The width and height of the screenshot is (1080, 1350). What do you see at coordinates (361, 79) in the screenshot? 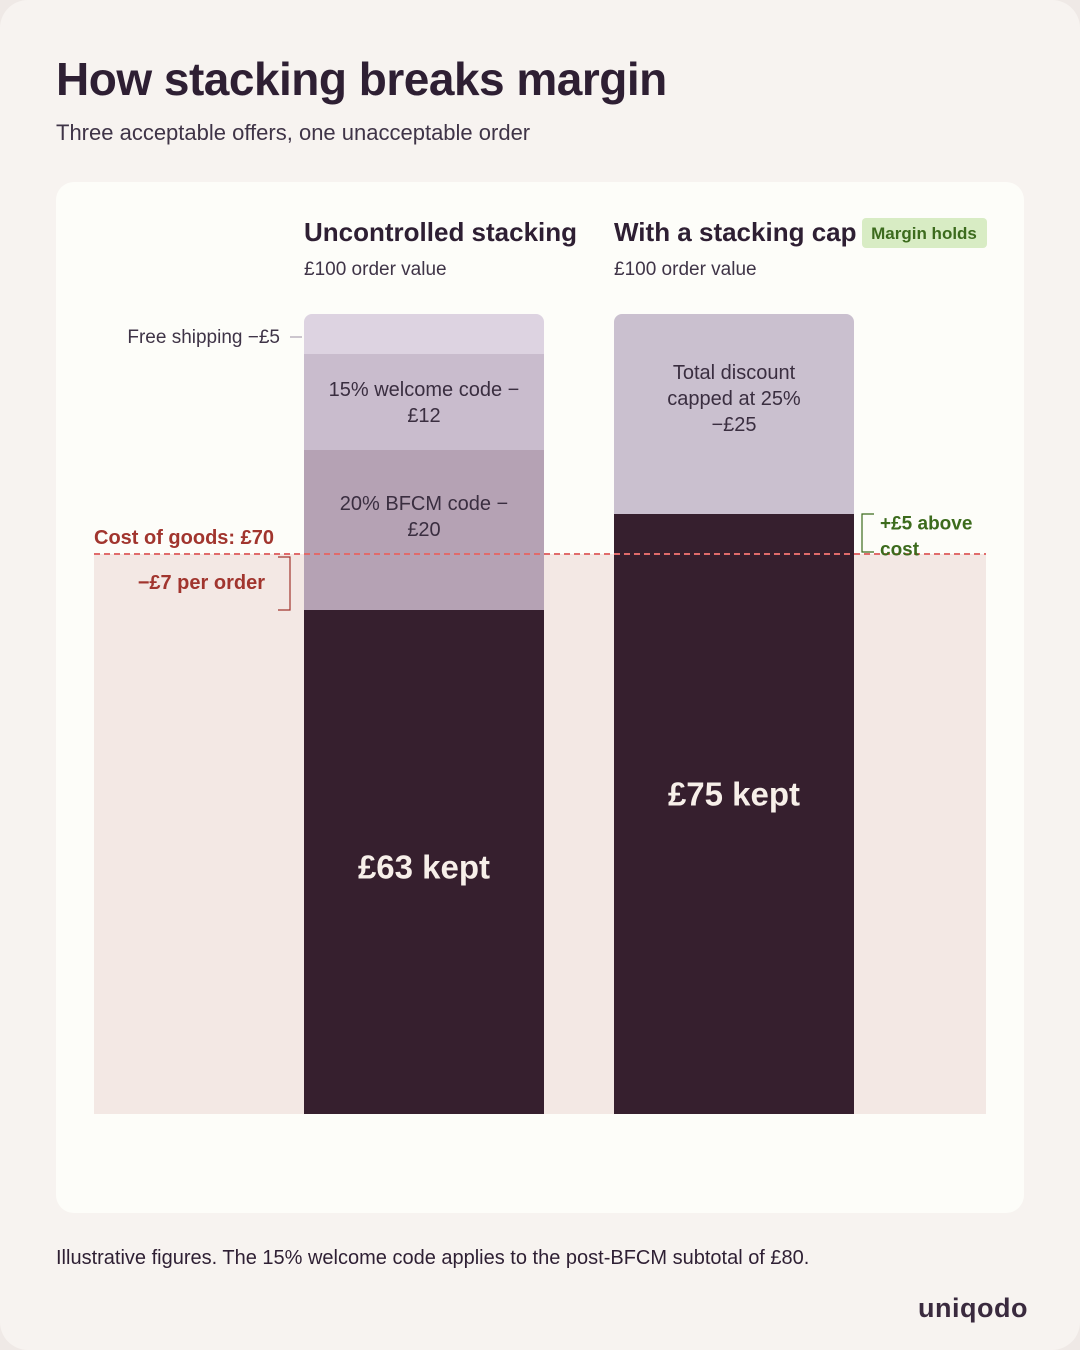
I see `page-title: How stacking breaks margin` at bounding box center [361, 79].